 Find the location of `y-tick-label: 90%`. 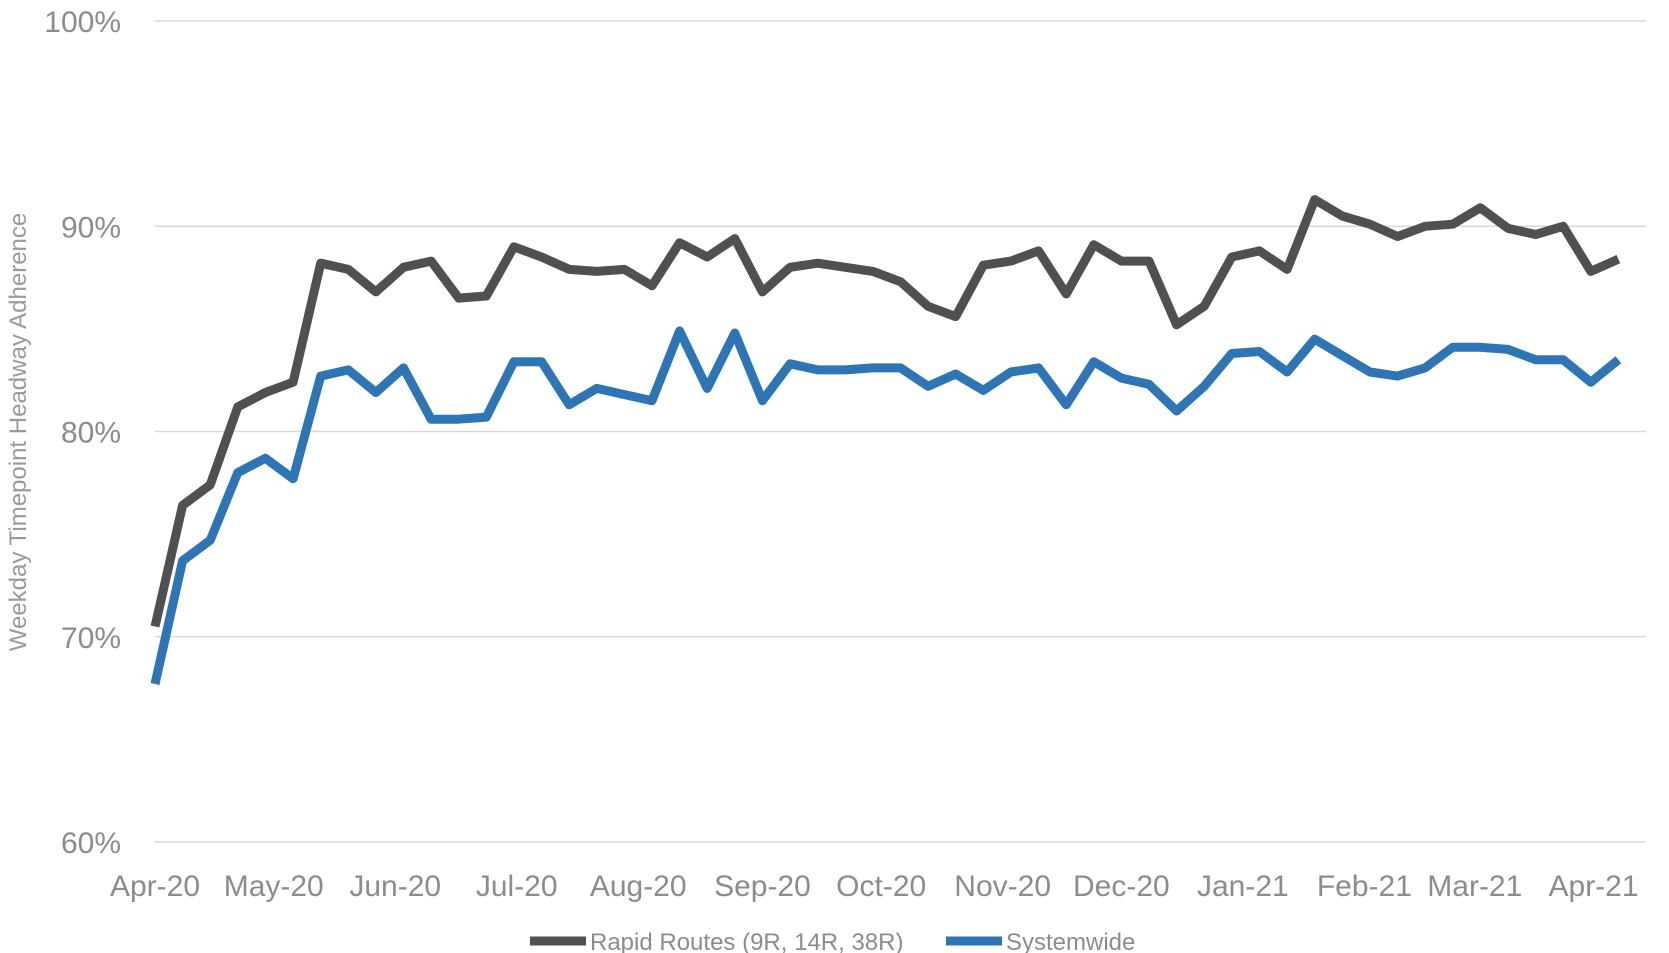

y-tick-label: 90% is located at coordinates (91, 227).